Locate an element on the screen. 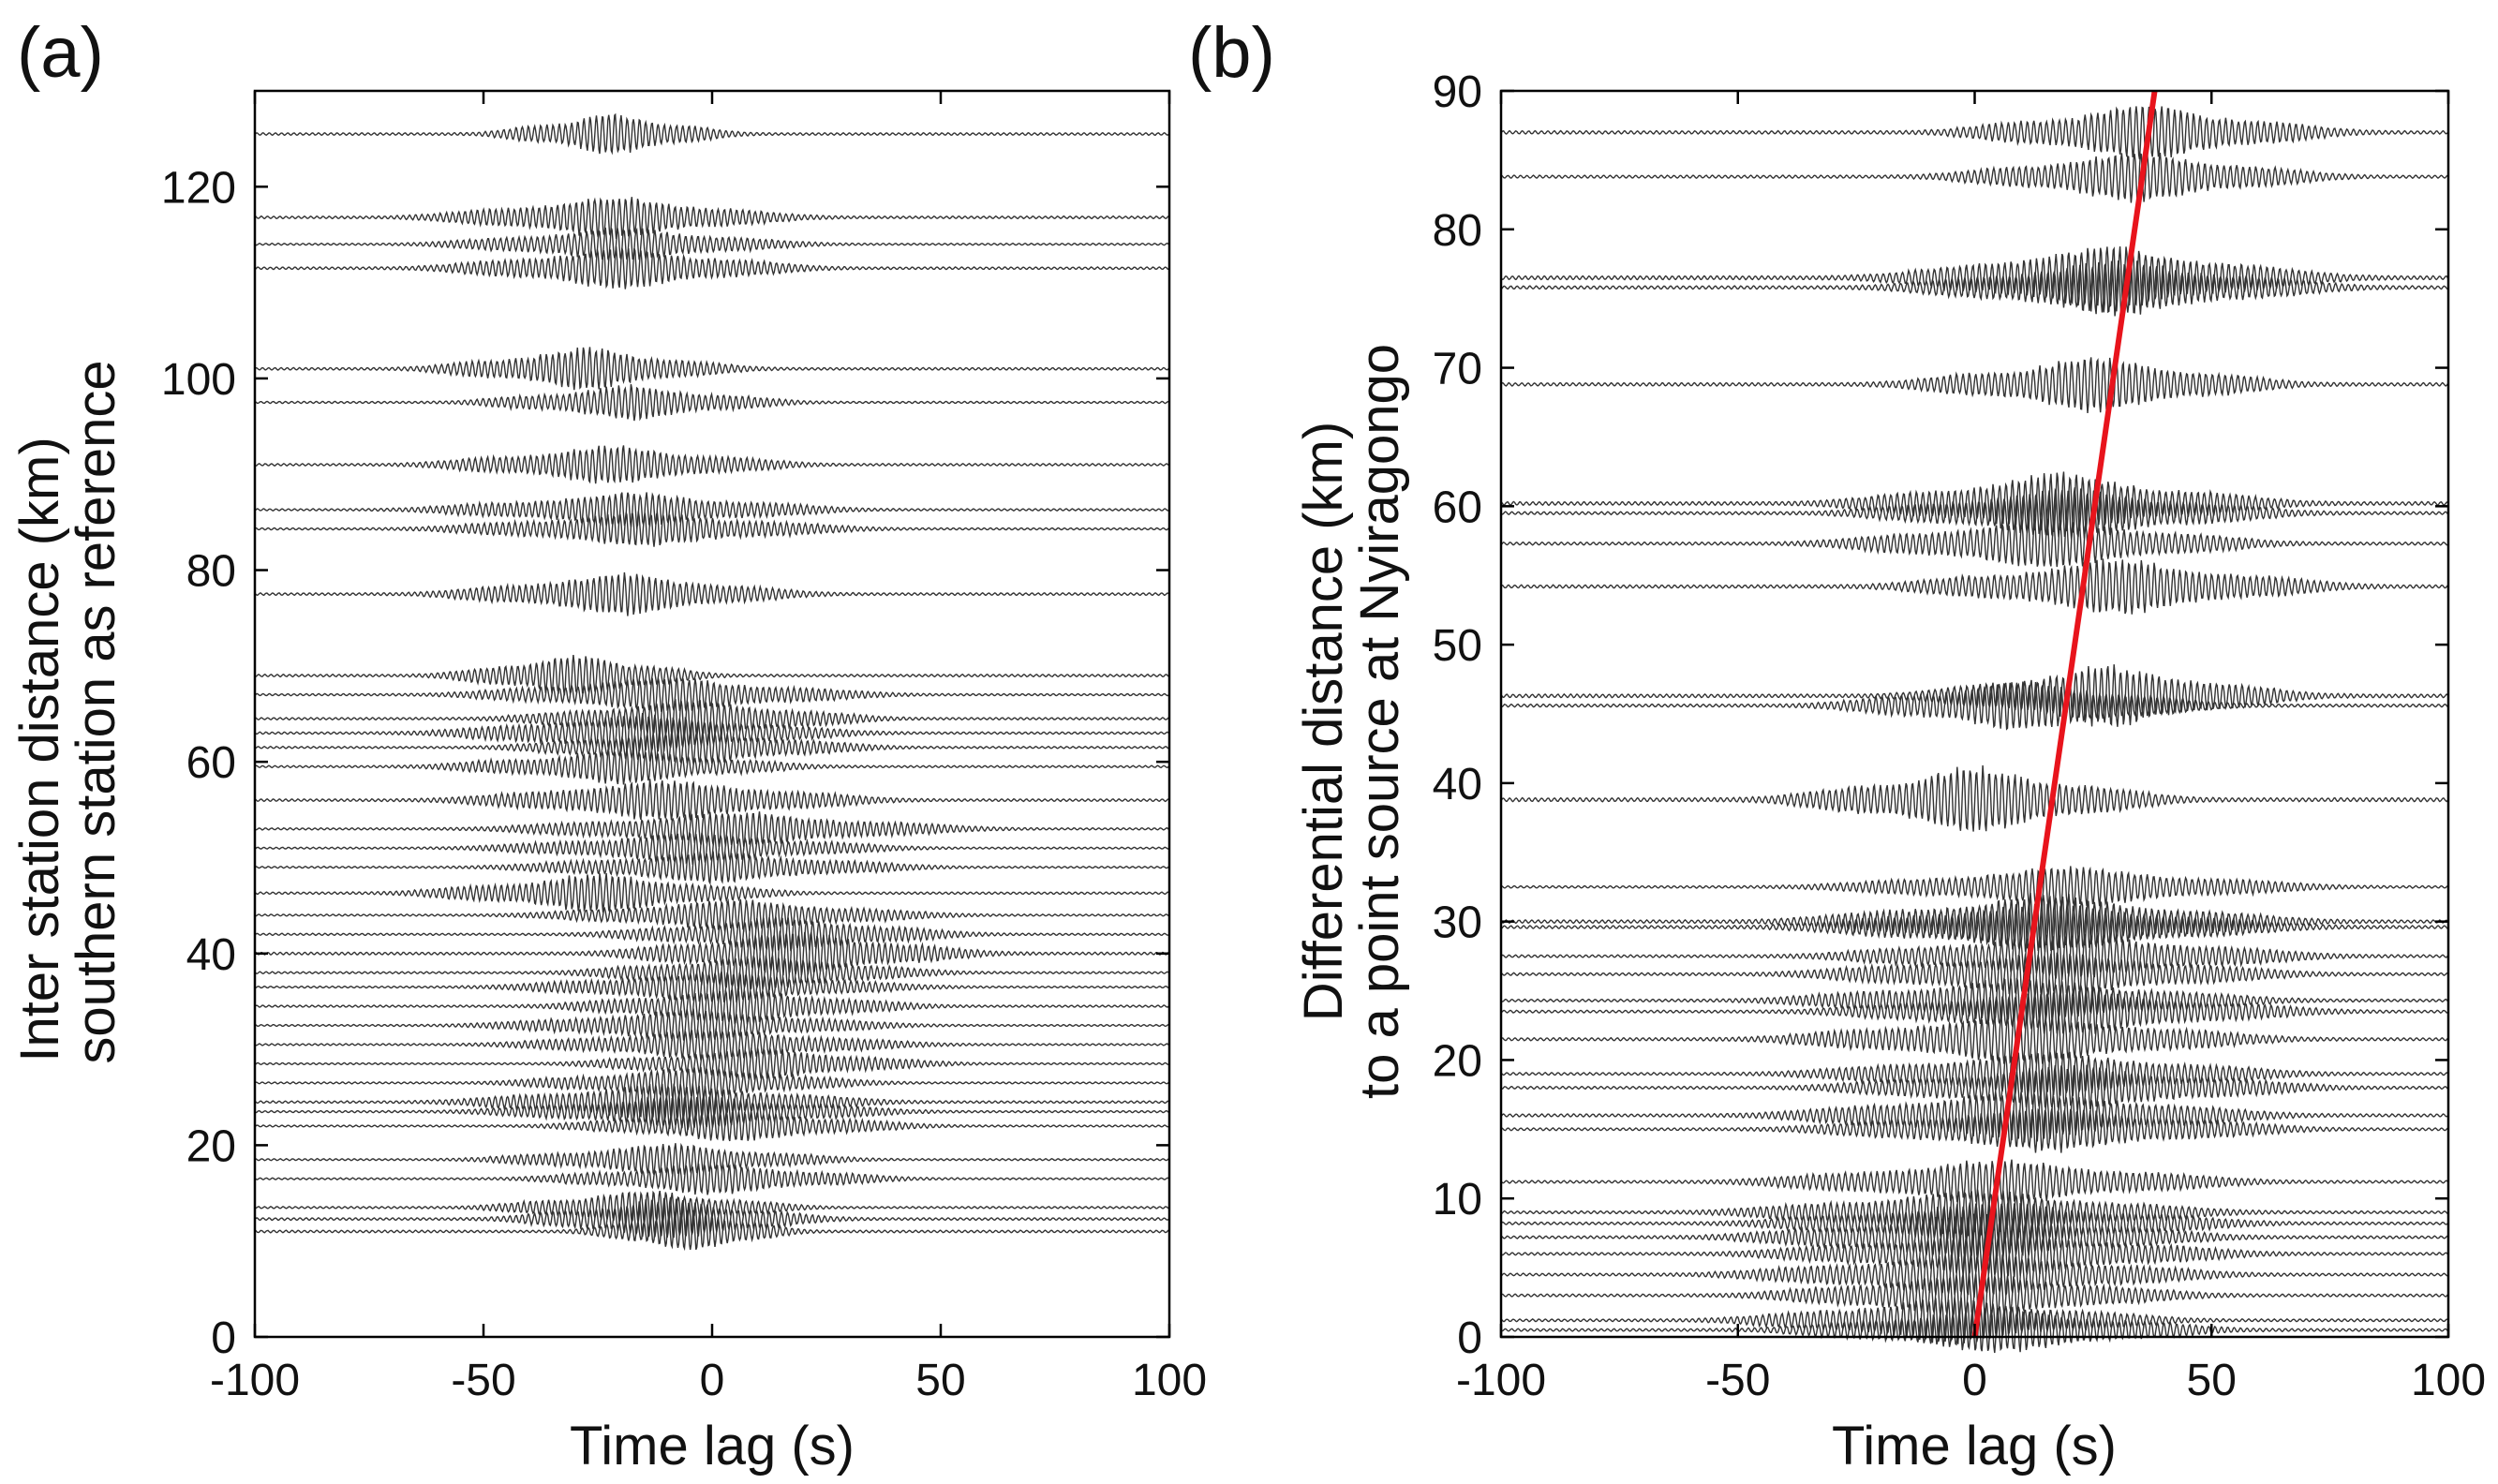  trace-34.5 is located at coordinates (712, 1006).